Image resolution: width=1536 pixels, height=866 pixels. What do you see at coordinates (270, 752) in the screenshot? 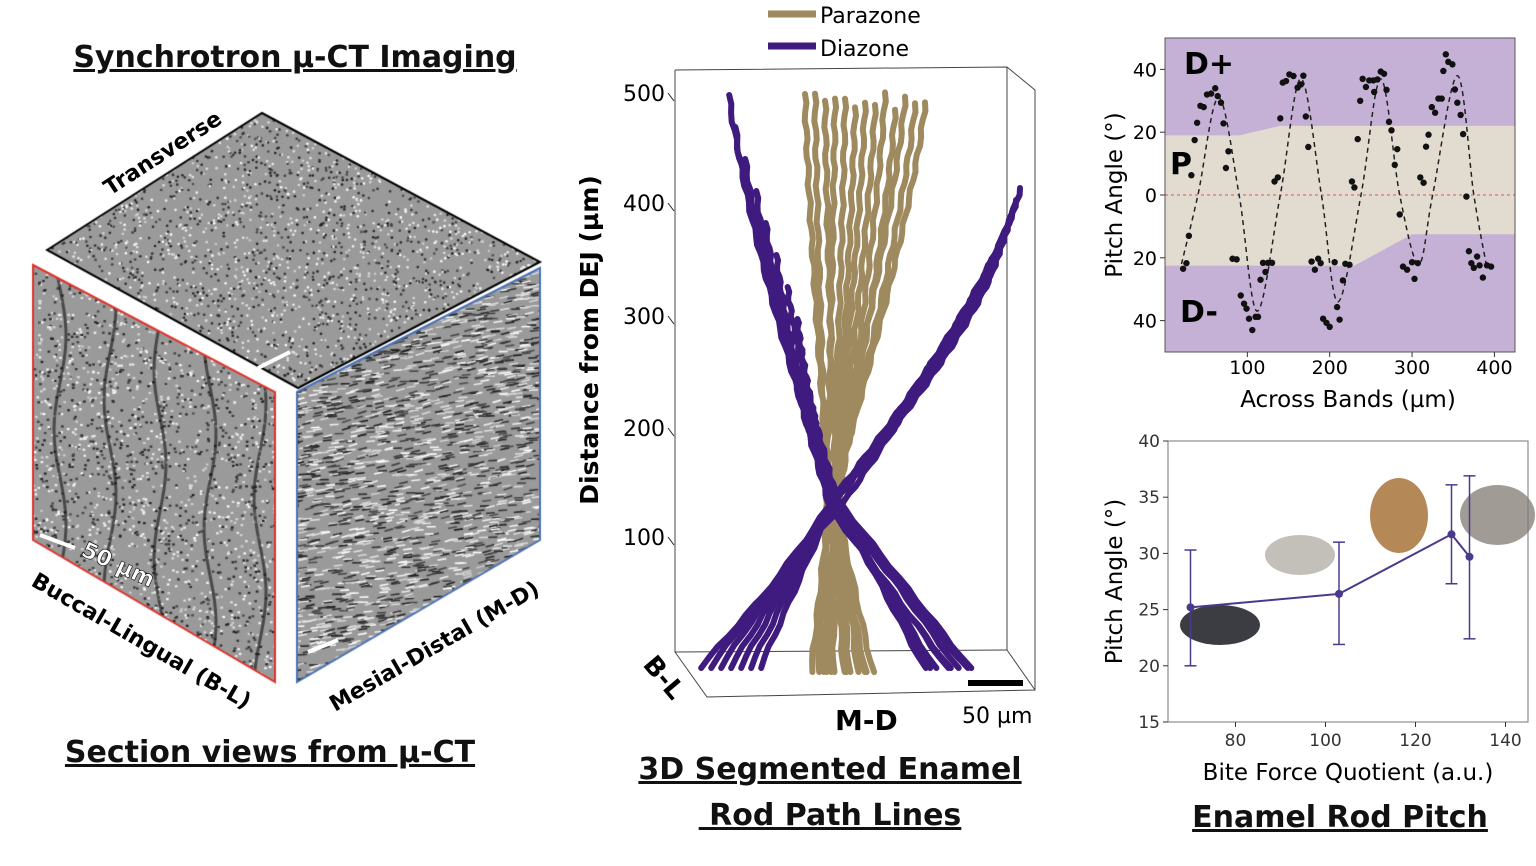
I see `left-panel-subtitle: Section views from µ-CT` at bounding box center [270, 752].